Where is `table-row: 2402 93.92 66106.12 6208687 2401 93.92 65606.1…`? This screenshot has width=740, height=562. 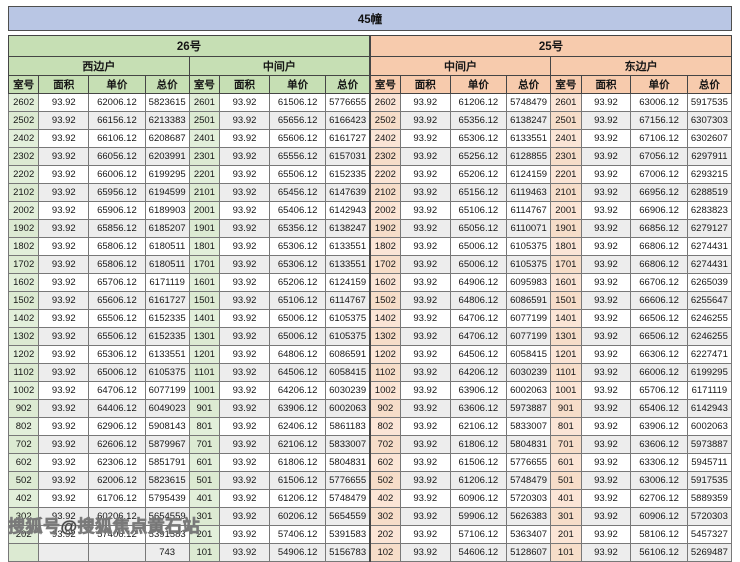 table-row: 2402 93.92 66106.12 6208687 2401 93.92 65606.1… is located at coordinates (370, 138).